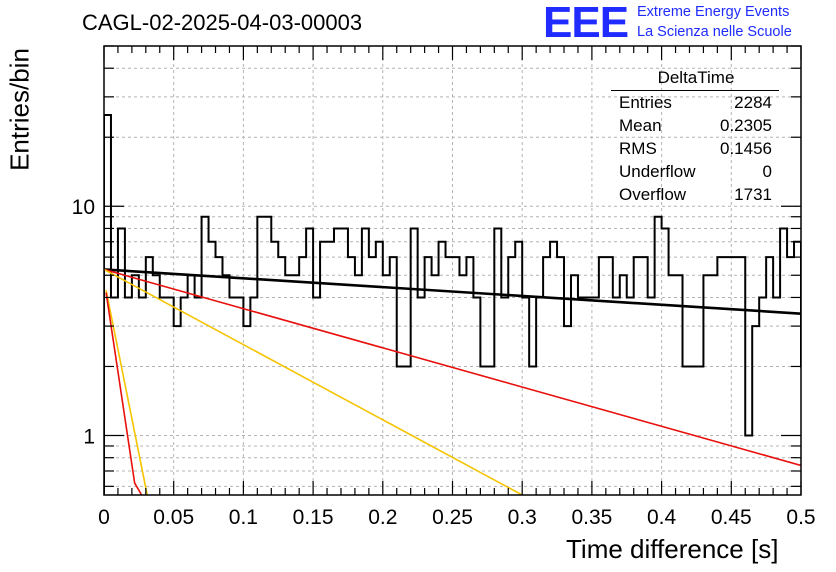 This screenshot has height=572, width=836. What do you see at coordinates (672, 549) in the screenshot?
I see `x-axis-label: Time difference [s]` at bounding box center [672, 549].